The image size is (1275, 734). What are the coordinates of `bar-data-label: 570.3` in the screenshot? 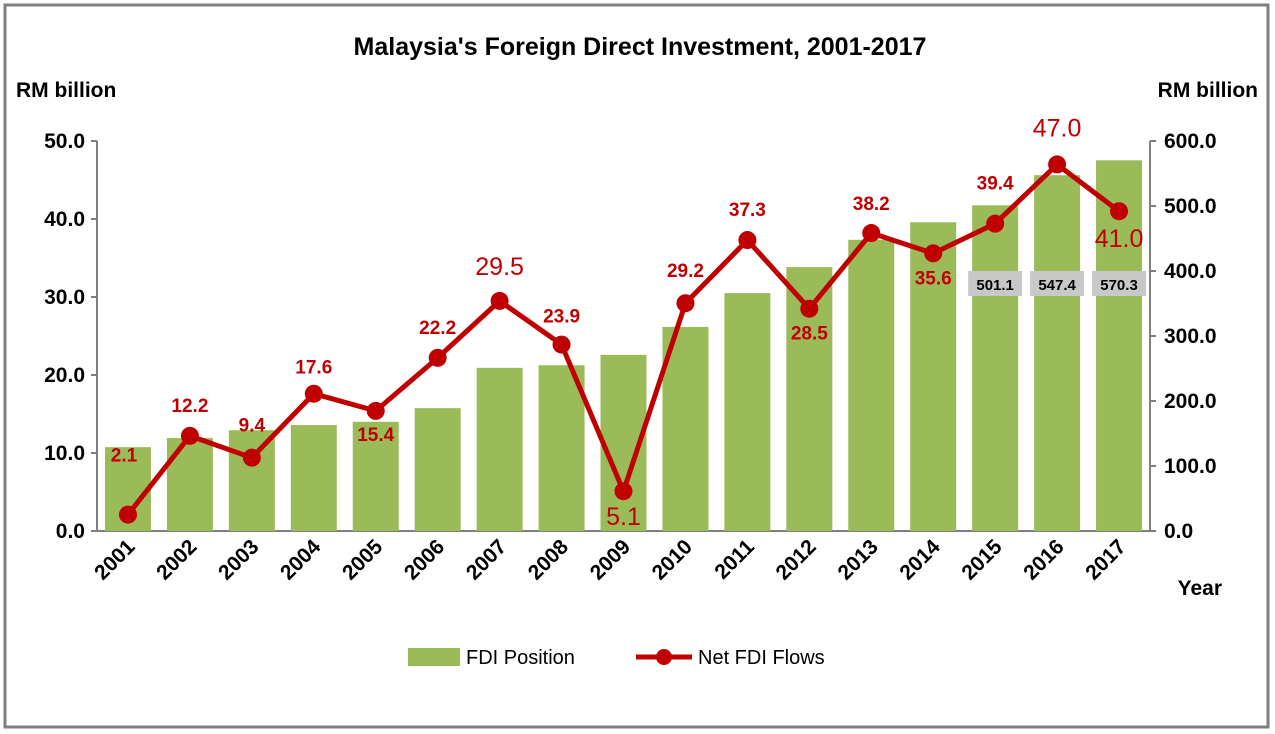 It's located at (1119, 285).